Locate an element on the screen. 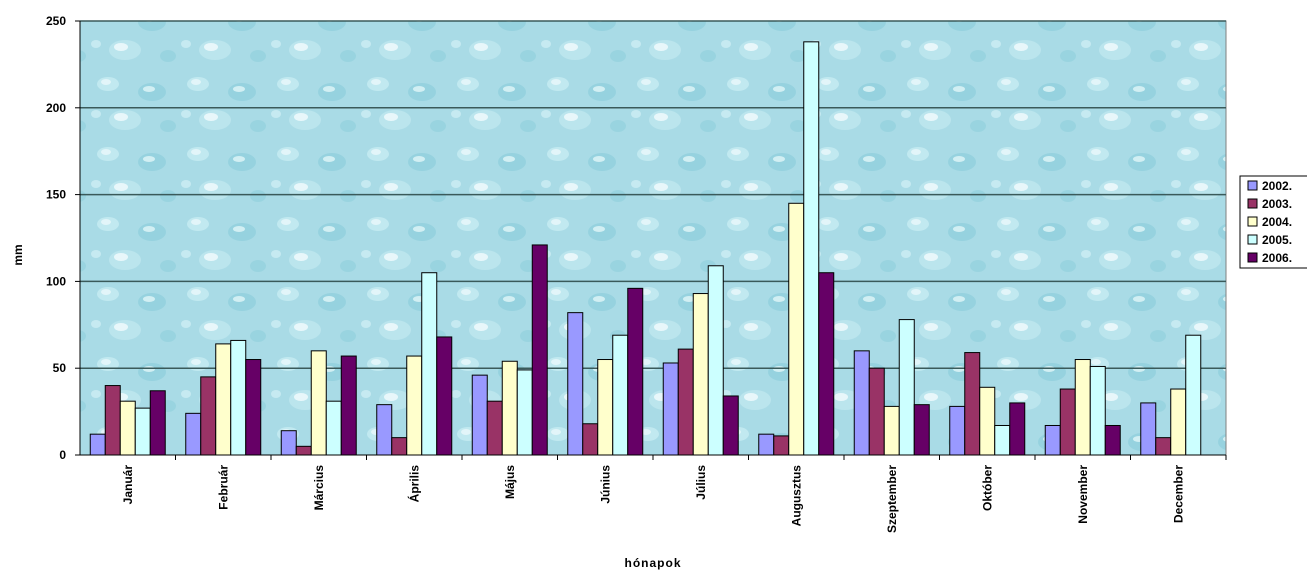  legend-label: 2003. is located at coordinates (1277, 204).